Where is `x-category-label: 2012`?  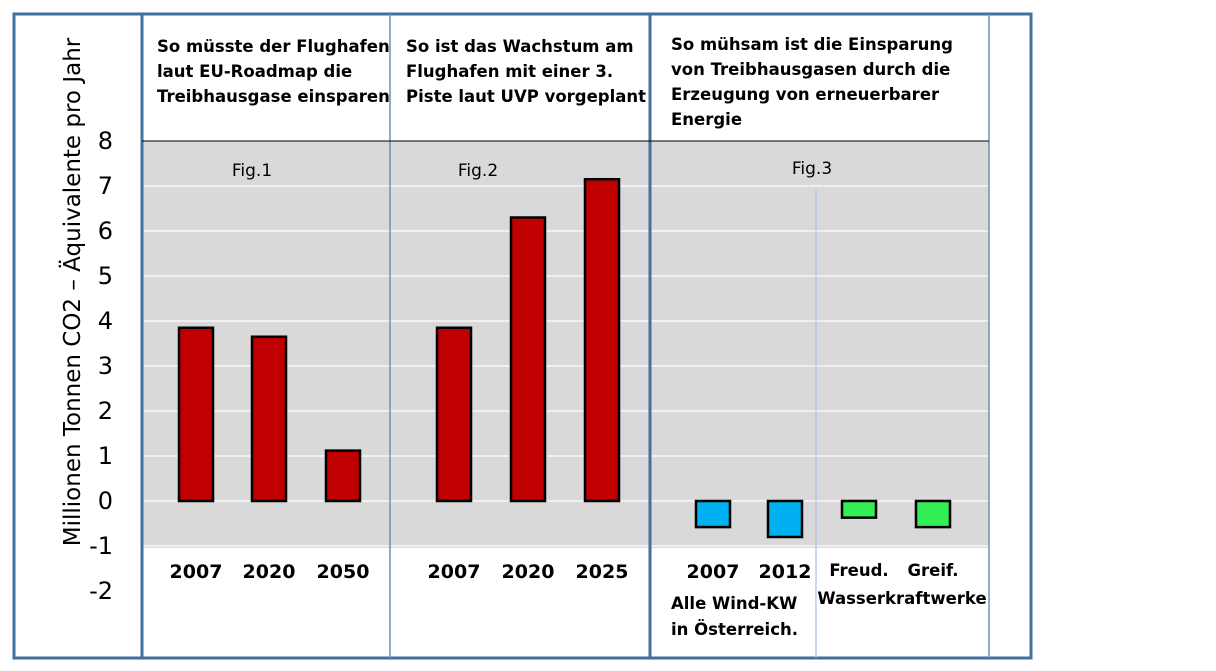 x-category-label: 2012 is located at coordinates (785, 572).